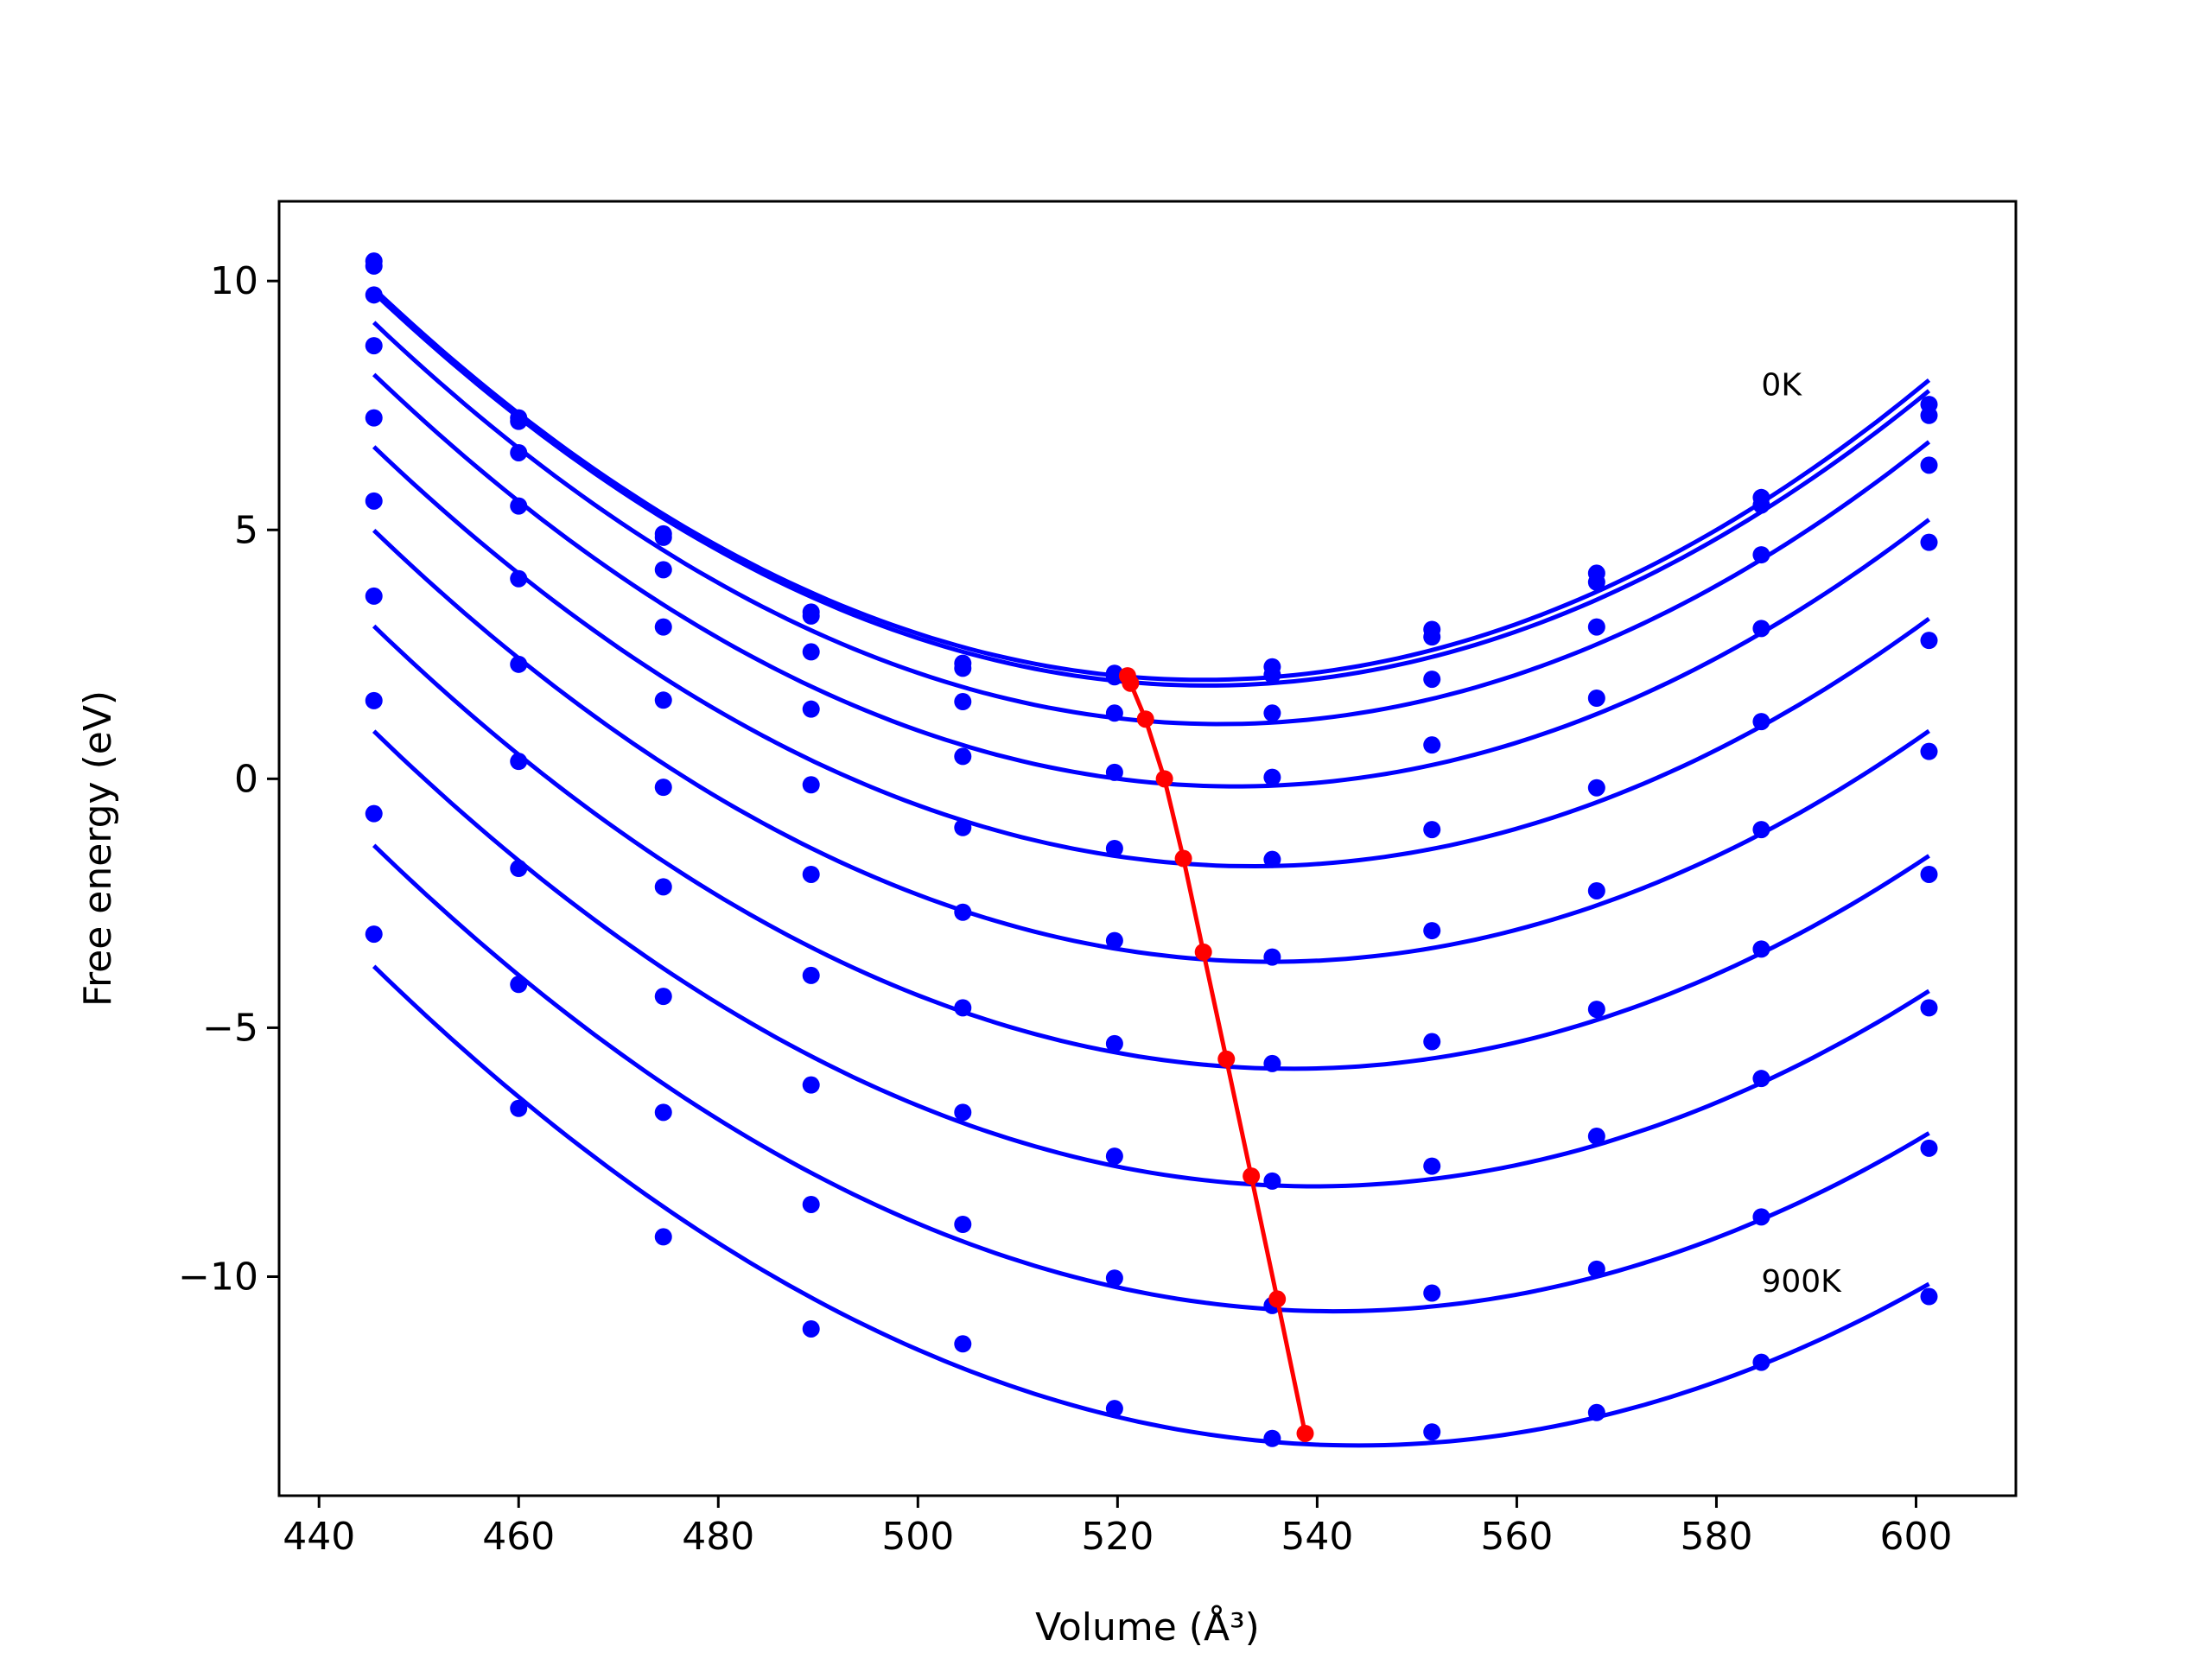 The height and width of the screenshot is (1659, 2212). Describe the element at coordinates (246, 530) in the screenshot. I see `y-tick-label: 5` at that location.